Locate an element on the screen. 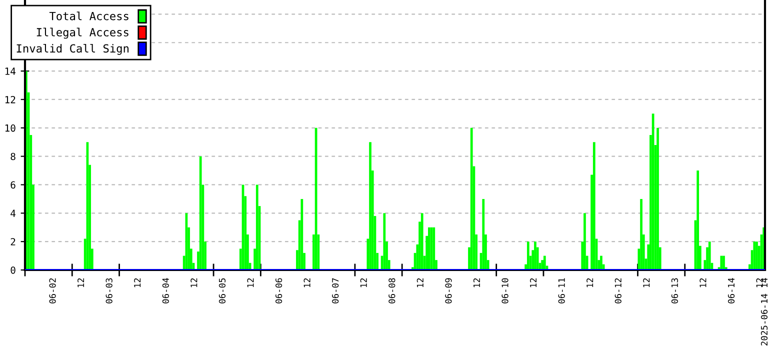 The height and width of the screenshot is (350, 780). y-tick-label: 0 is located at coordinates (13, 270).